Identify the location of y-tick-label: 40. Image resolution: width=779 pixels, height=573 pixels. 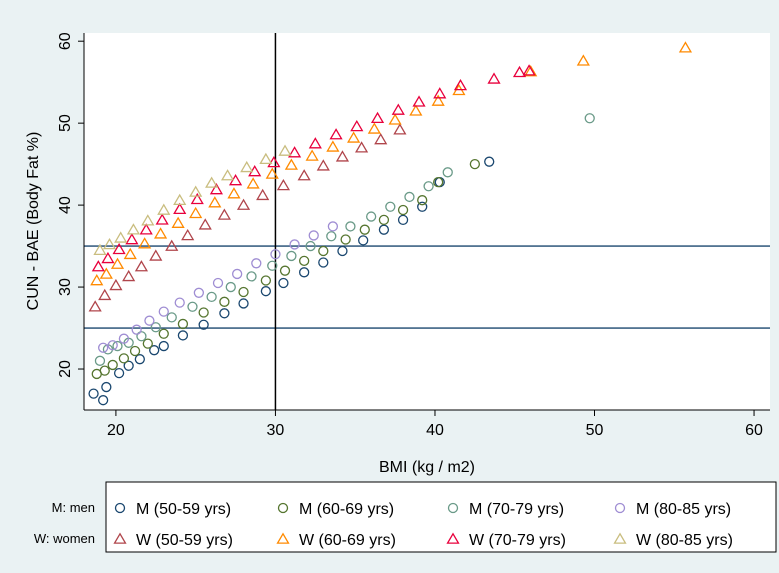
(65, 205).